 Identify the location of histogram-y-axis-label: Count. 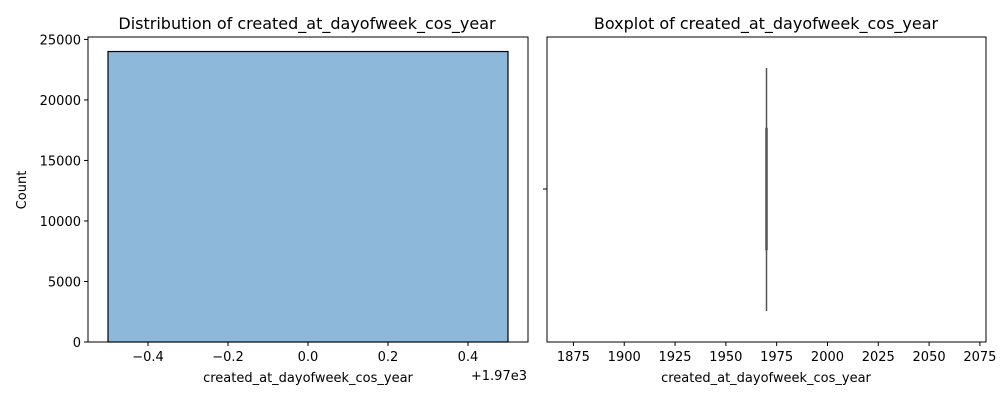
(22, 190).